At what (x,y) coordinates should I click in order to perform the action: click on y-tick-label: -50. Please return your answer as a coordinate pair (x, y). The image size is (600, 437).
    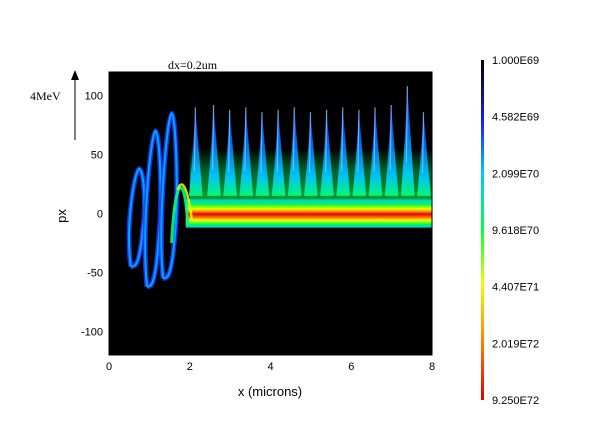
    Looking at the image, I should click on (95, 273).